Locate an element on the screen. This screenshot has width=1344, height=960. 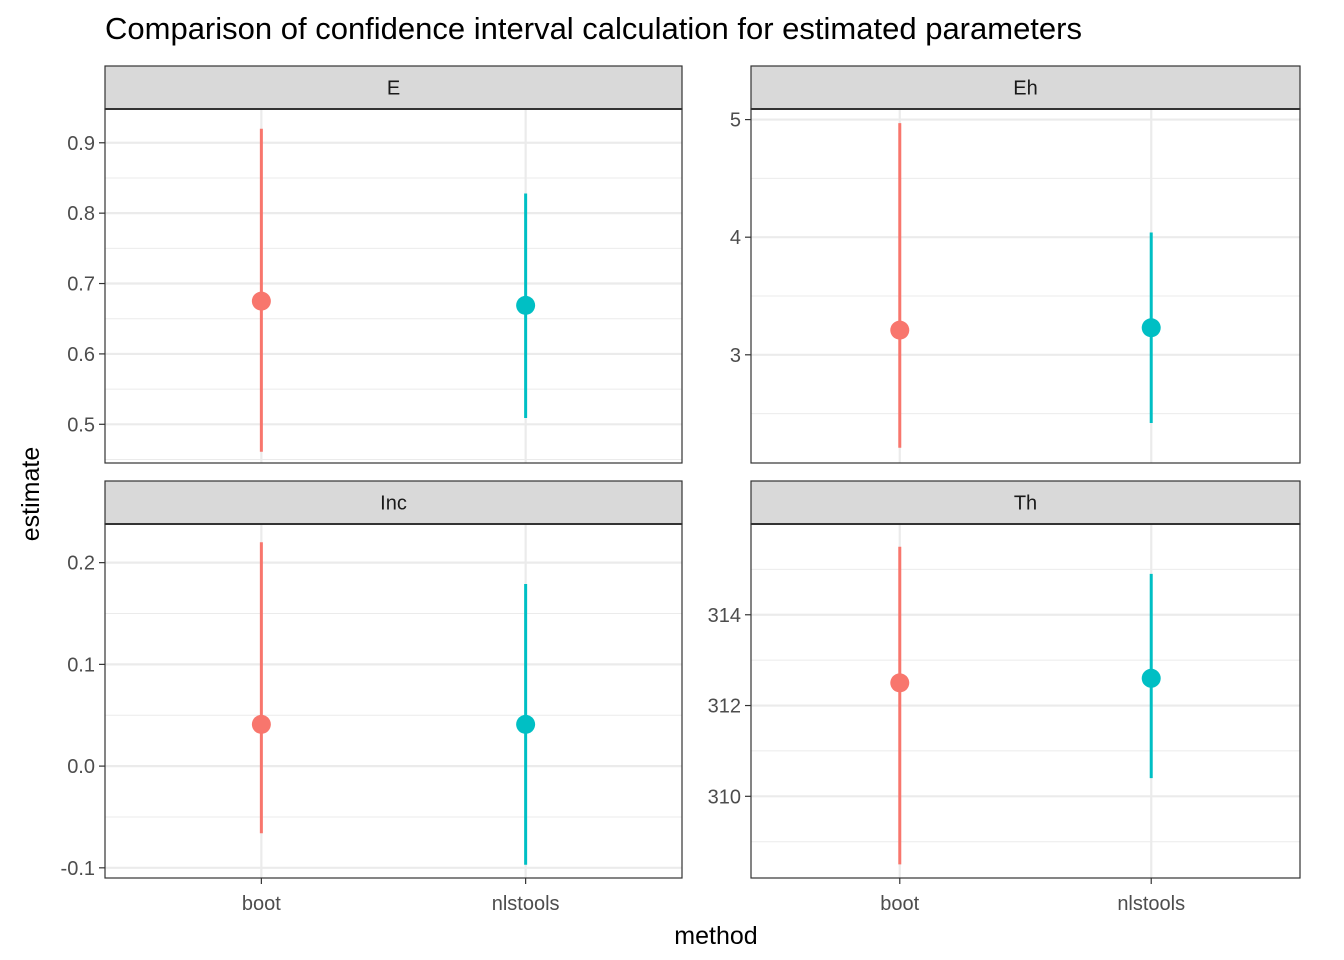
y-tick-label: 0.9 is located at coordinates (81, 144).